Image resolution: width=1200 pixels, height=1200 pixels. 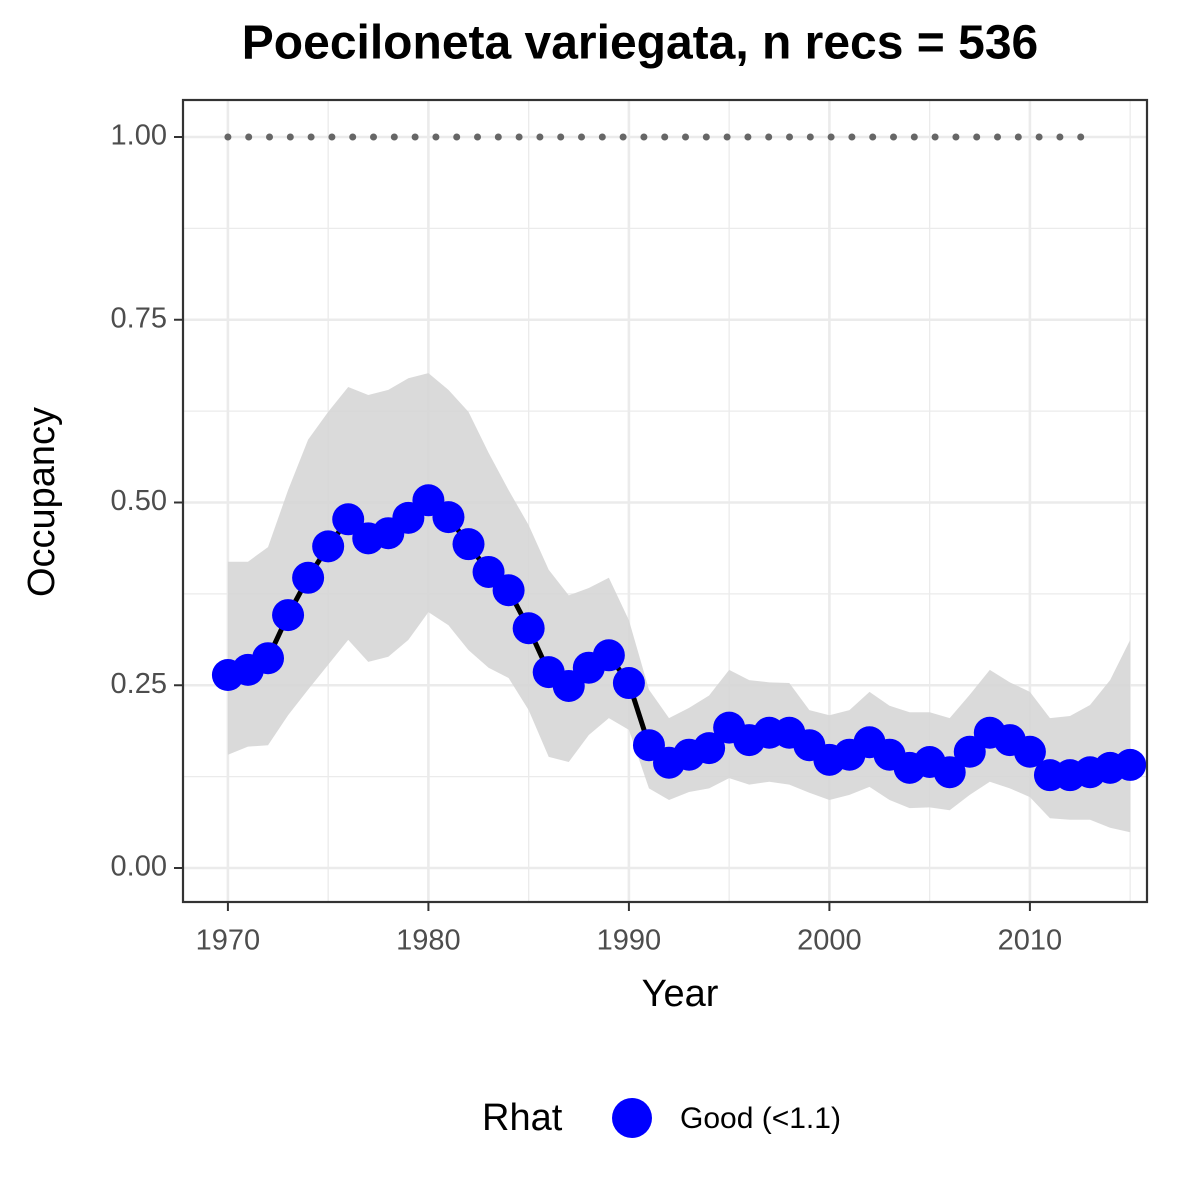 What do you see at coordinates (139, 501) in the screenshot?
I see `y-tick-label: 0.50` at bounding box center [139, 501].